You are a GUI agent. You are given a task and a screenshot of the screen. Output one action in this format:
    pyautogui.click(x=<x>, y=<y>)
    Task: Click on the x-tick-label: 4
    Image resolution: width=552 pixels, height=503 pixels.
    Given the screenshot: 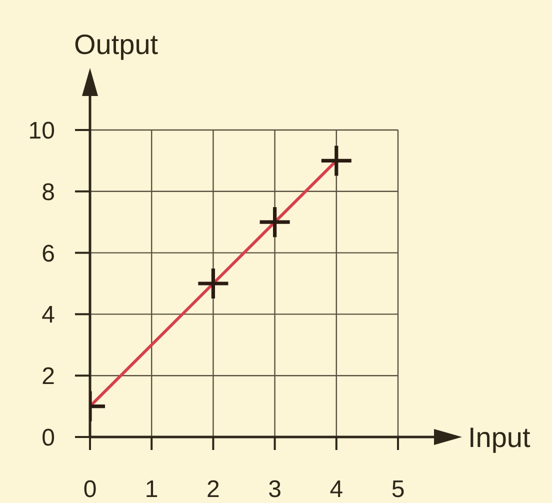 What is the action you would take?
    pyautogui.click(x=337, y=489)
    